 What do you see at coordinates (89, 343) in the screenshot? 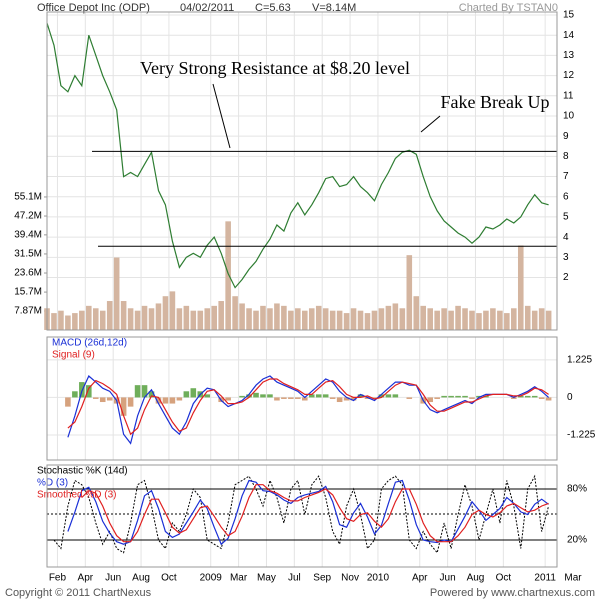
I see `legend-label: MACD (26d,12d)` at bounding box center [89, 343].